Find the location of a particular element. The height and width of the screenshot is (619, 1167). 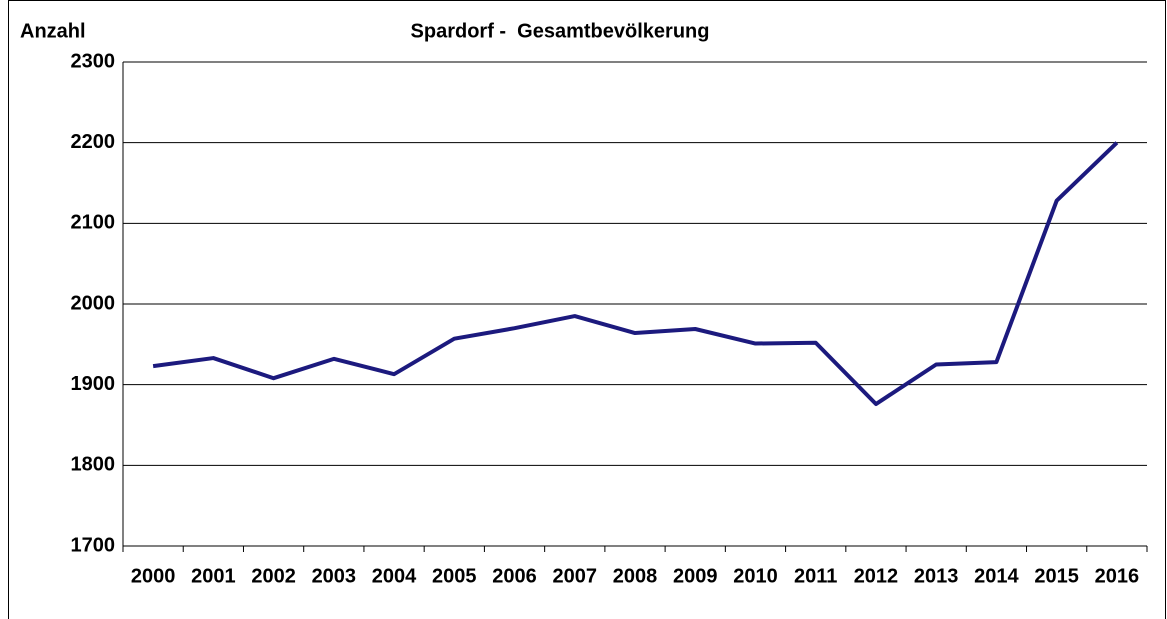

y-tick-label: 2200 is located at coordinates (93, 142).